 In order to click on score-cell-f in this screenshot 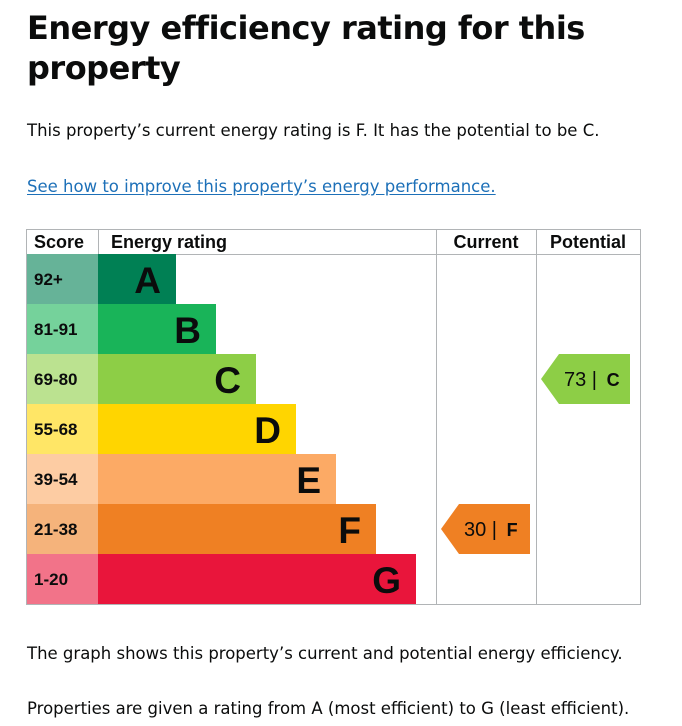, I will do `click(62, 529)`.